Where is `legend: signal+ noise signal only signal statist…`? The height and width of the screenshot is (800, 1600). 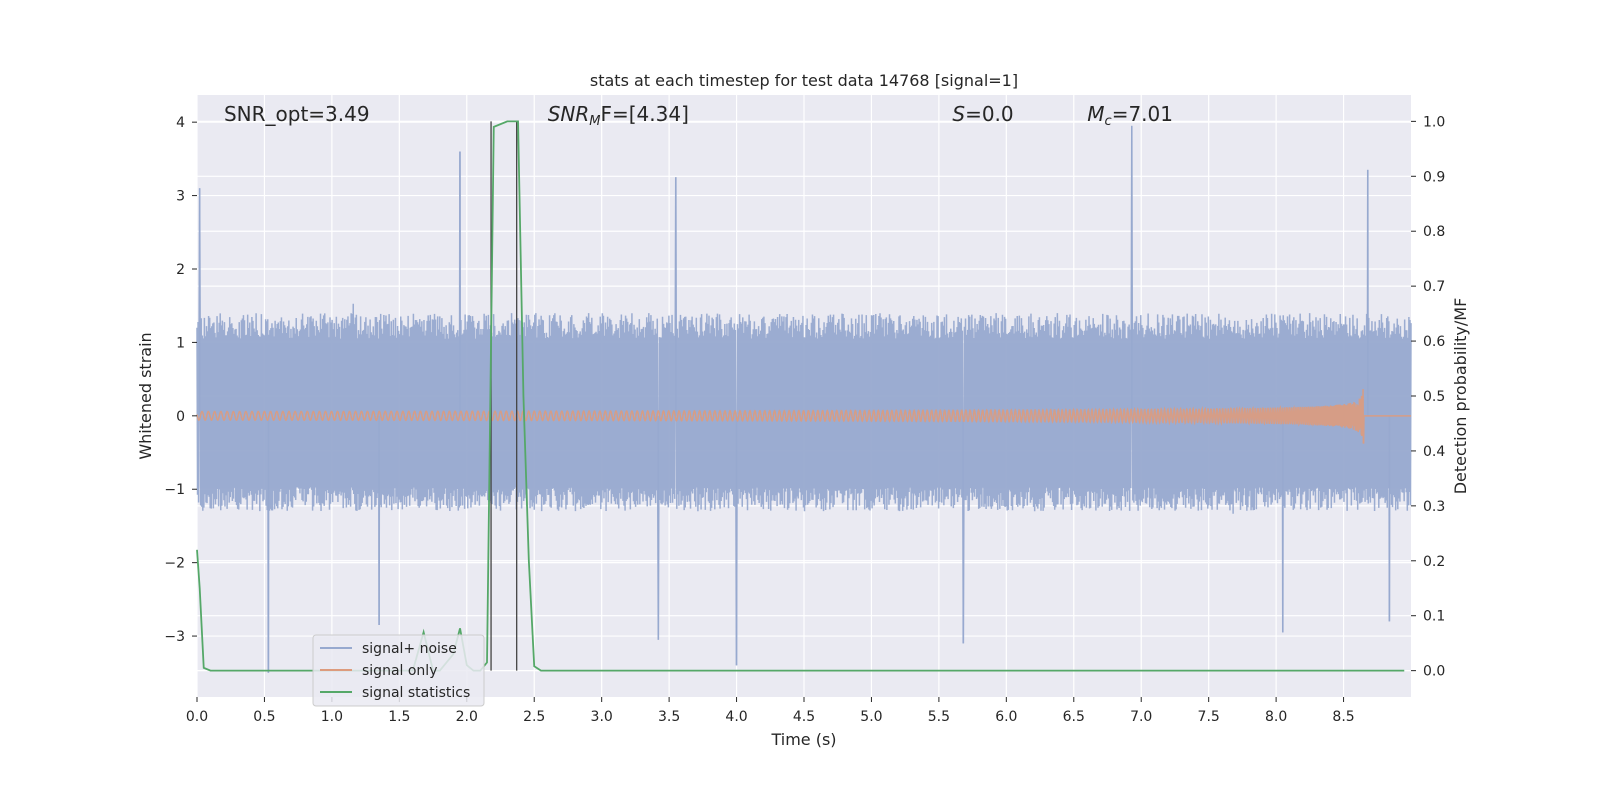
legend: signal+ noise signal only signal statist… is located at coordinates (398, 670).